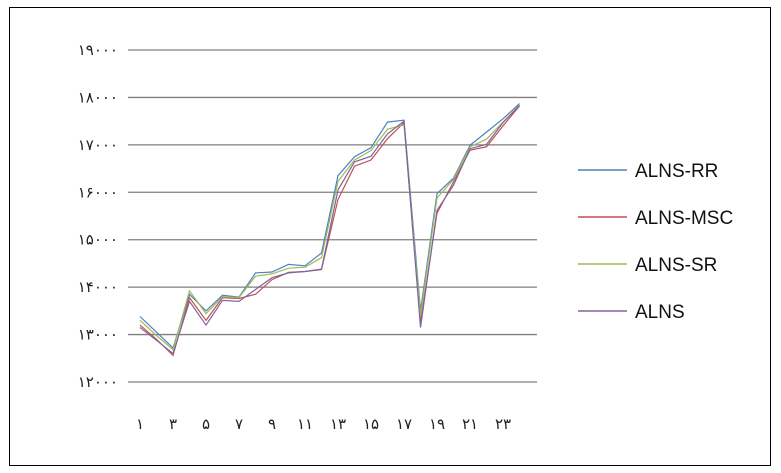 The height and width of the screenshot is (473, 781). Describe the element at coordinates (98, 192) in the screenshot. I see `y-tick-label: ١۶٠٠٠` at that location.